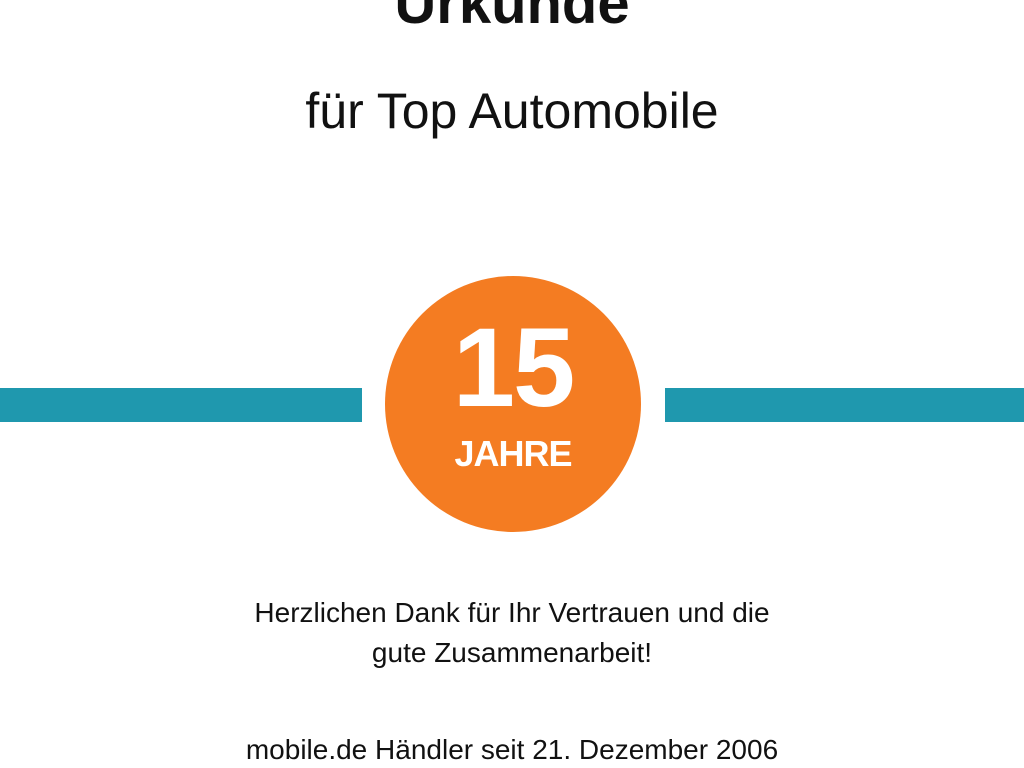 This screenshot has width=1024, height=768. I want to click on badge-number: 15, so click(514, 367).